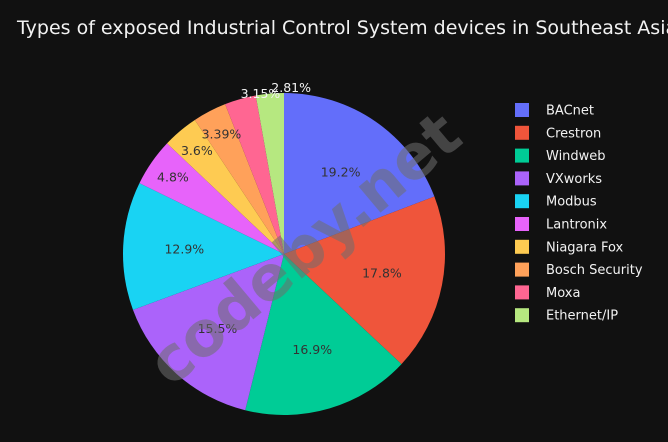  I want to click on pie-slice-bosch-security, so click(239, 179).